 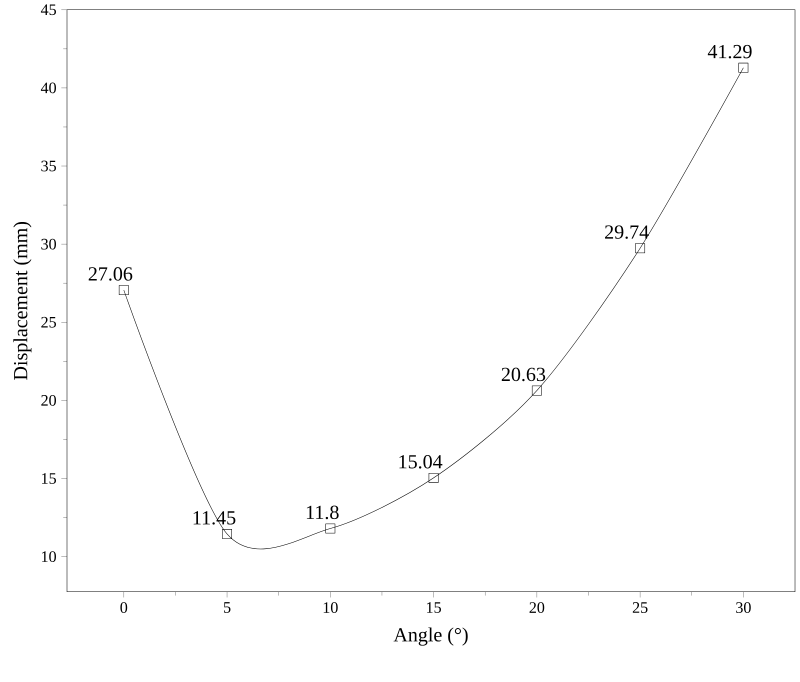 What do you see at coordinates (49, 478) in the screenshot?
I see `y-tick-label: 15` at bounding box center [49, 478].